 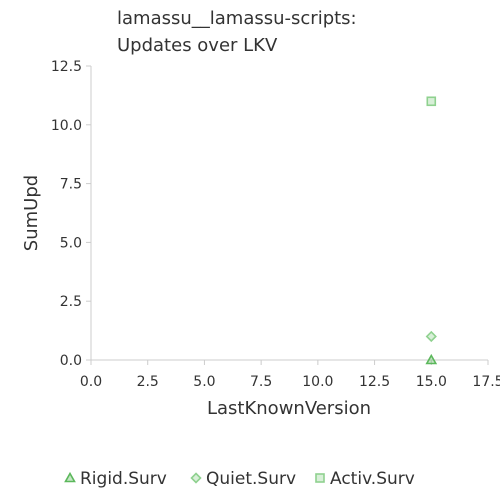 What do you see at coordinates (317, 382) in the screenshot?
I see `x-tick-label: 10.0` at bounding box center [317, 382].